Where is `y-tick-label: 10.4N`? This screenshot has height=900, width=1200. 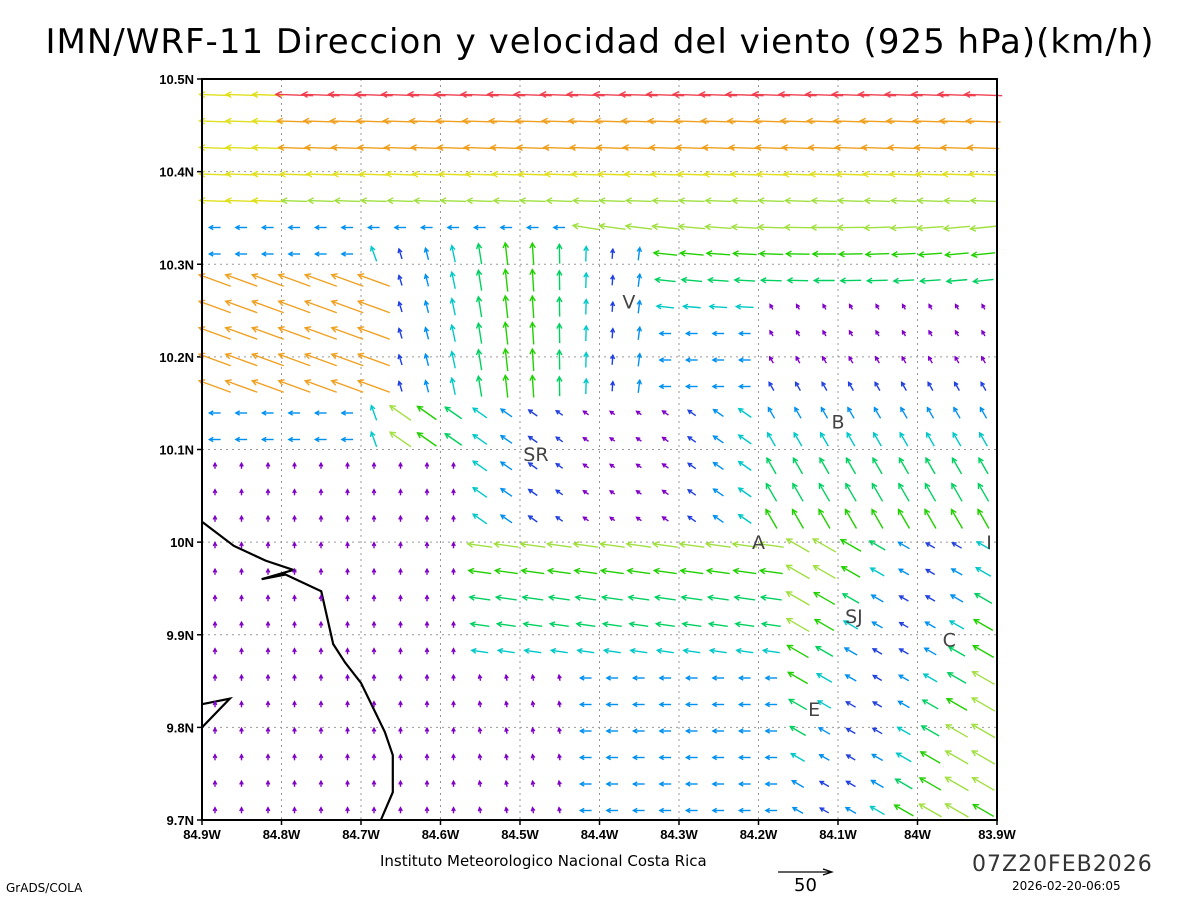 y-tick-label: 10.4N is located at coordinates (176, 172).